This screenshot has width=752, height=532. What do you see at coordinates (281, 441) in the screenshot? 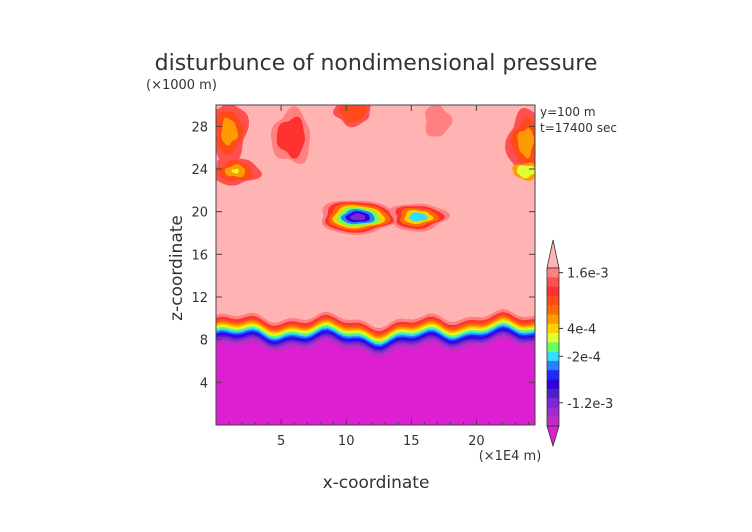
I see `x-tick-label: 5` at bounding box center [281, 441].